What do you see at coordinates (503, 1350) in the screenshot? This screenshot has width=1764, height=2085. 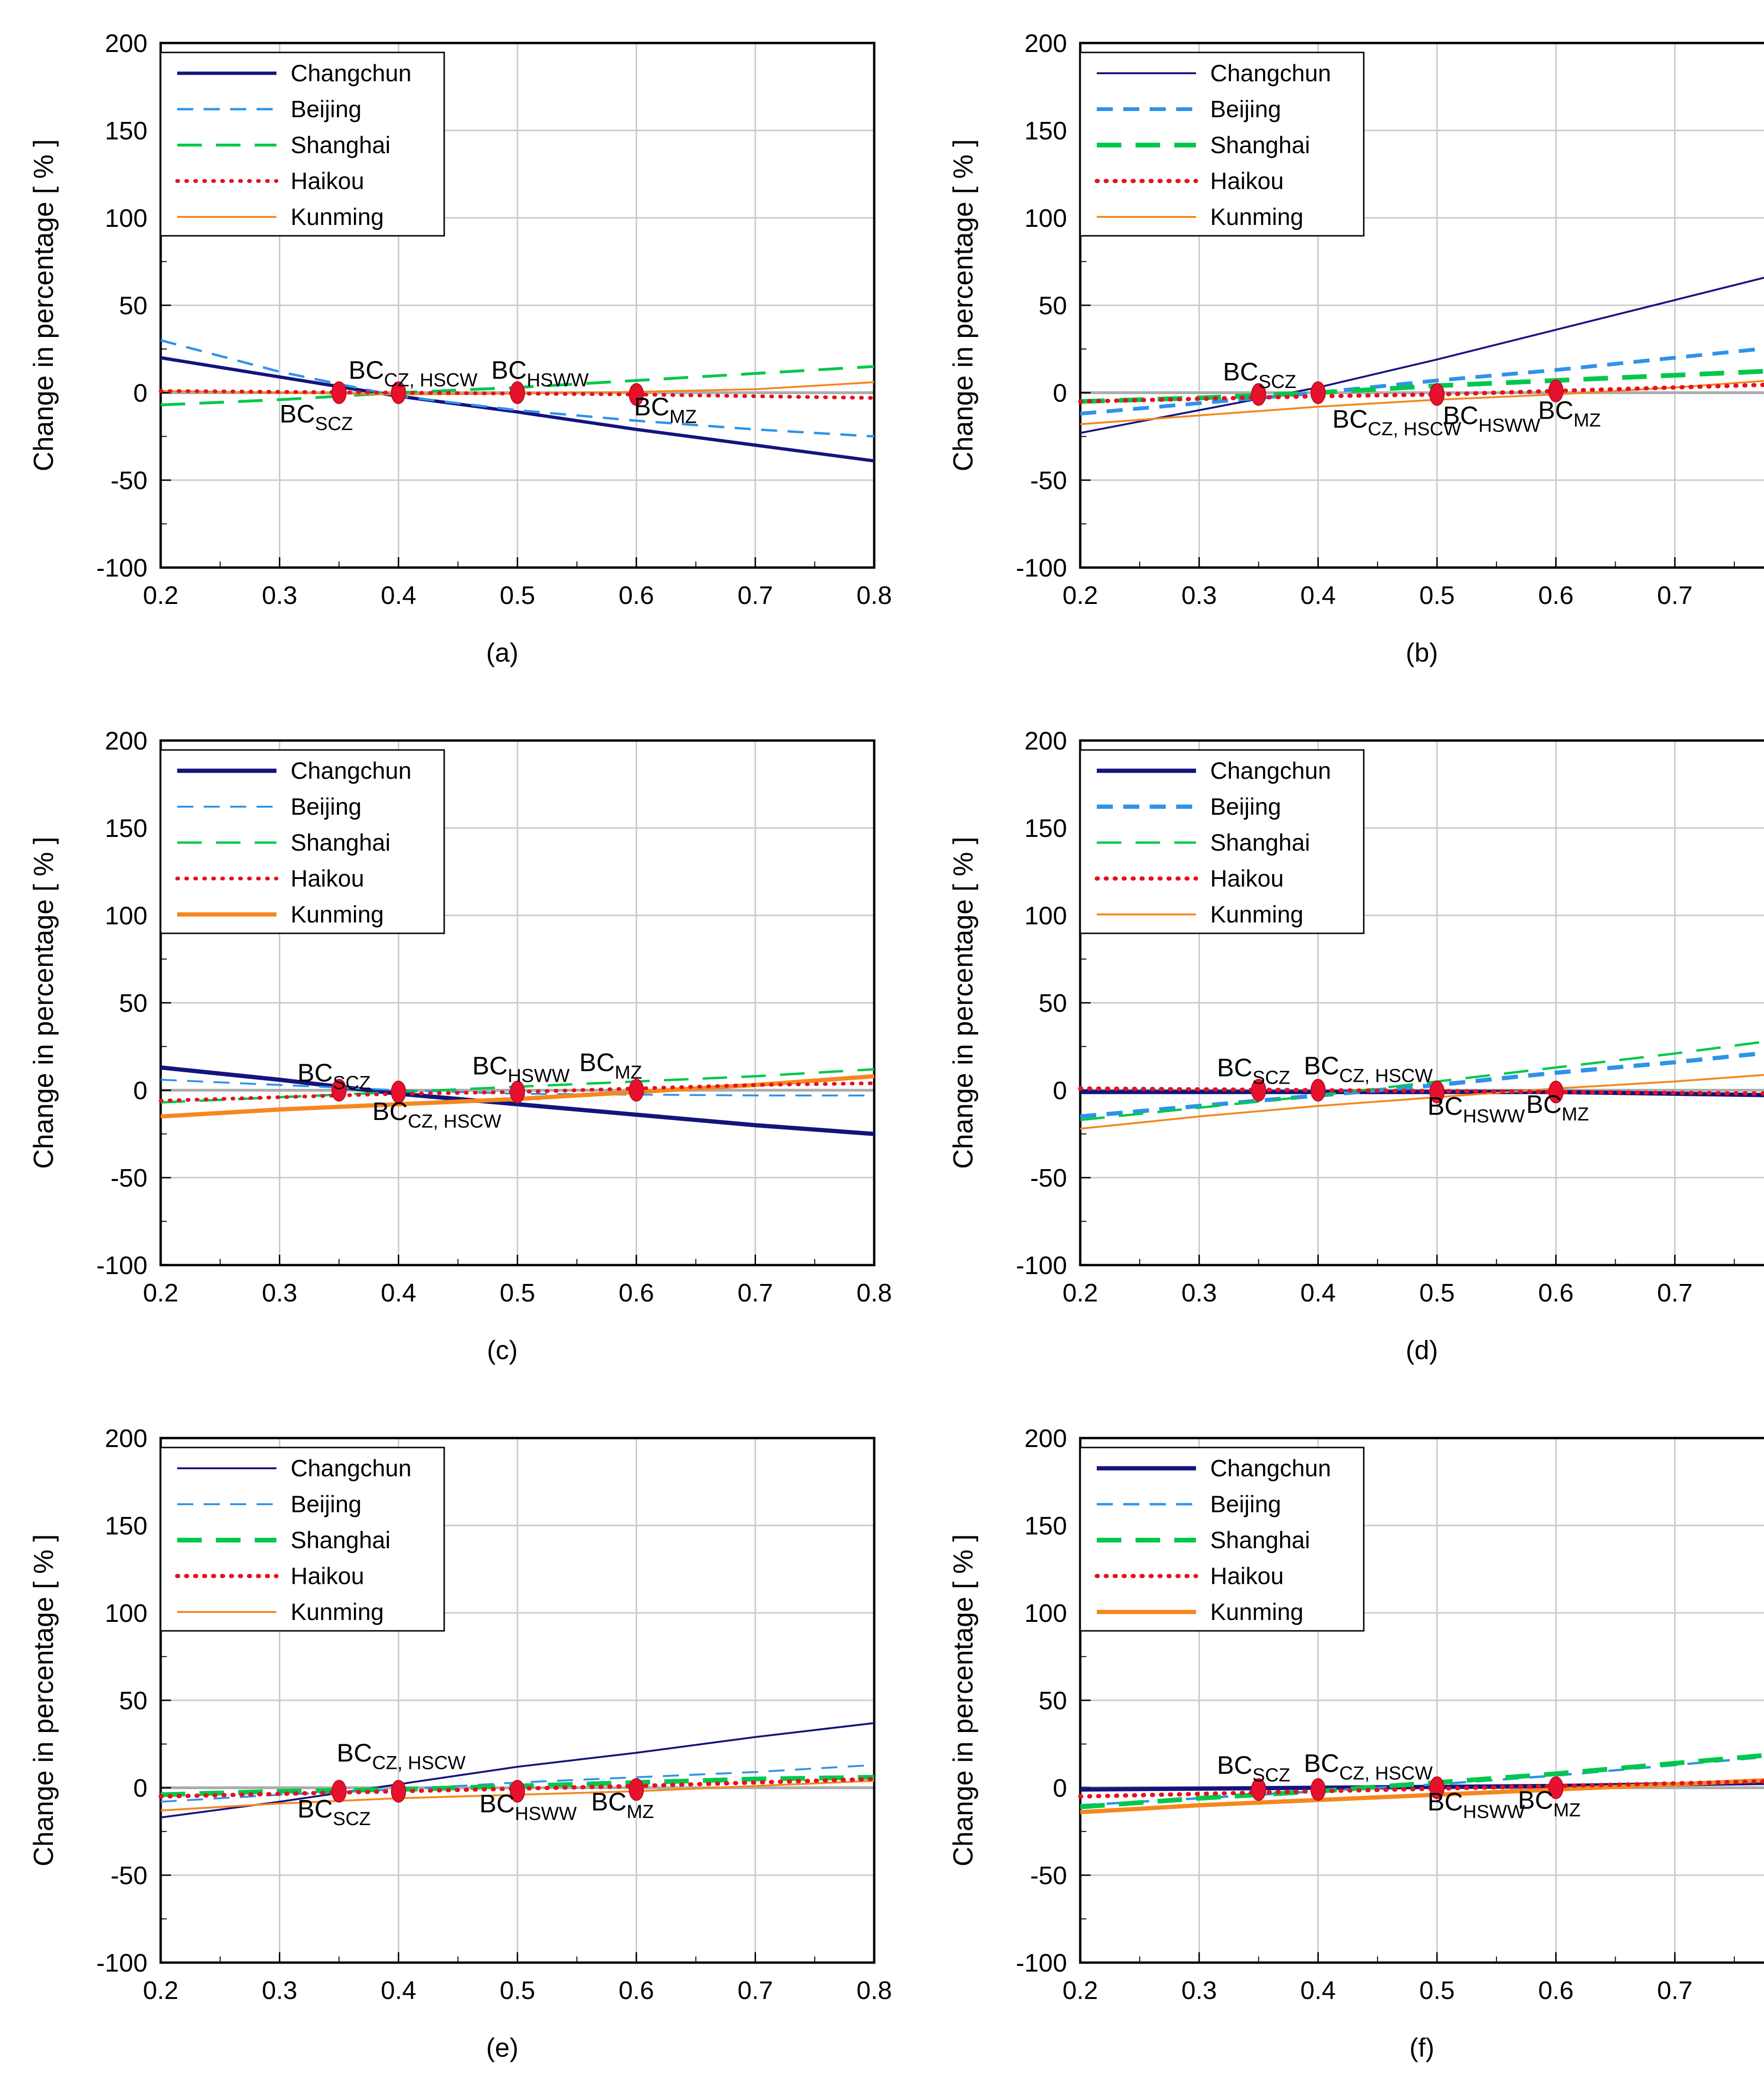 I see `panel-caption-c: (c)` at bounding box center [503, 1350].